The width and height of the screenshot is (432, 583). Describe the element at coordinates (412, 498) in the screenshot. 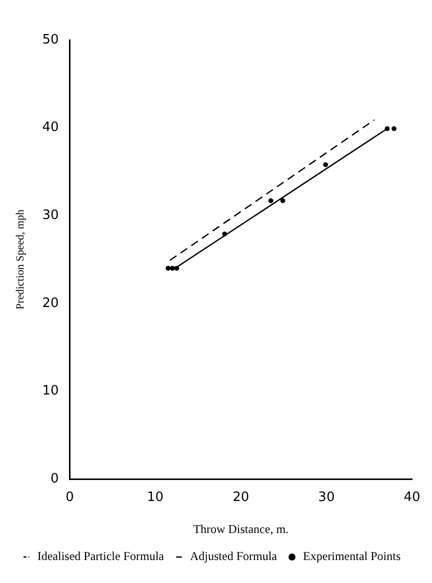

I see `x-tick-label: 40` at that location.